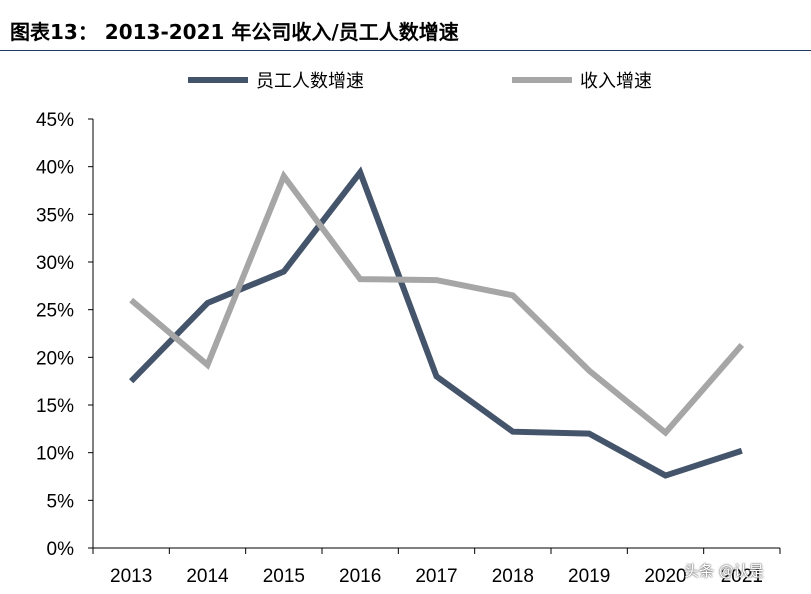  Describe the element at coordinates (55, 311) in the screenshot. I see `y-tick-label: 25%` at that location.